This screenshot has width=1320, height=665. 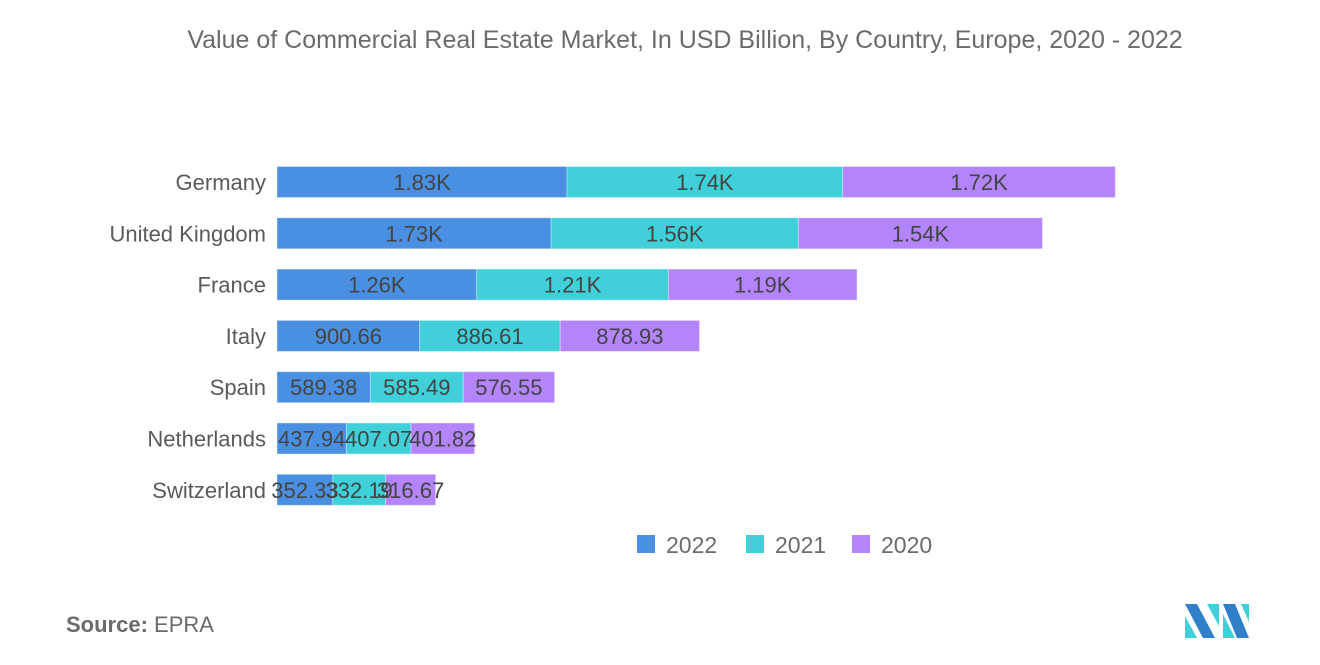 I want to click on bar-2020-spain, so click(x=509, y=387).